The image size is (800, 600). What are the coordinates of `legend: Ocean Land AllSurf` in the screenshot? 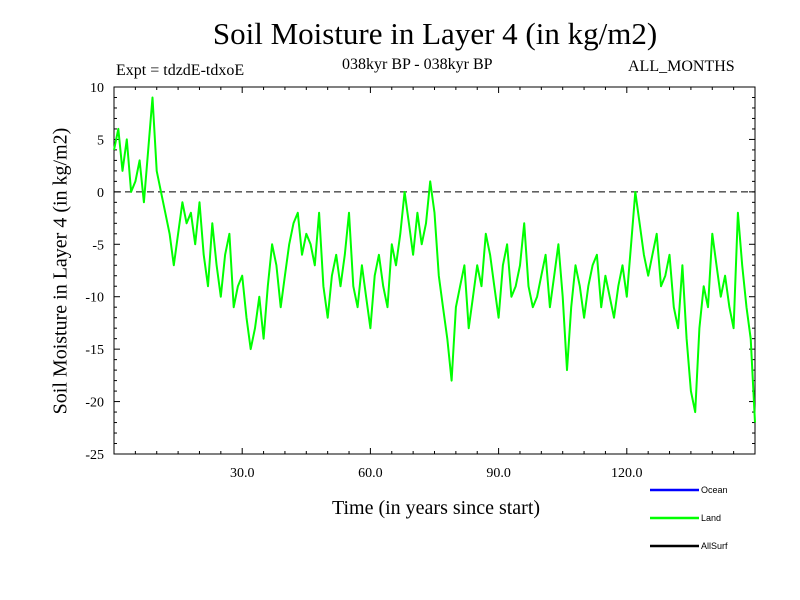 It's located at (689, 518).